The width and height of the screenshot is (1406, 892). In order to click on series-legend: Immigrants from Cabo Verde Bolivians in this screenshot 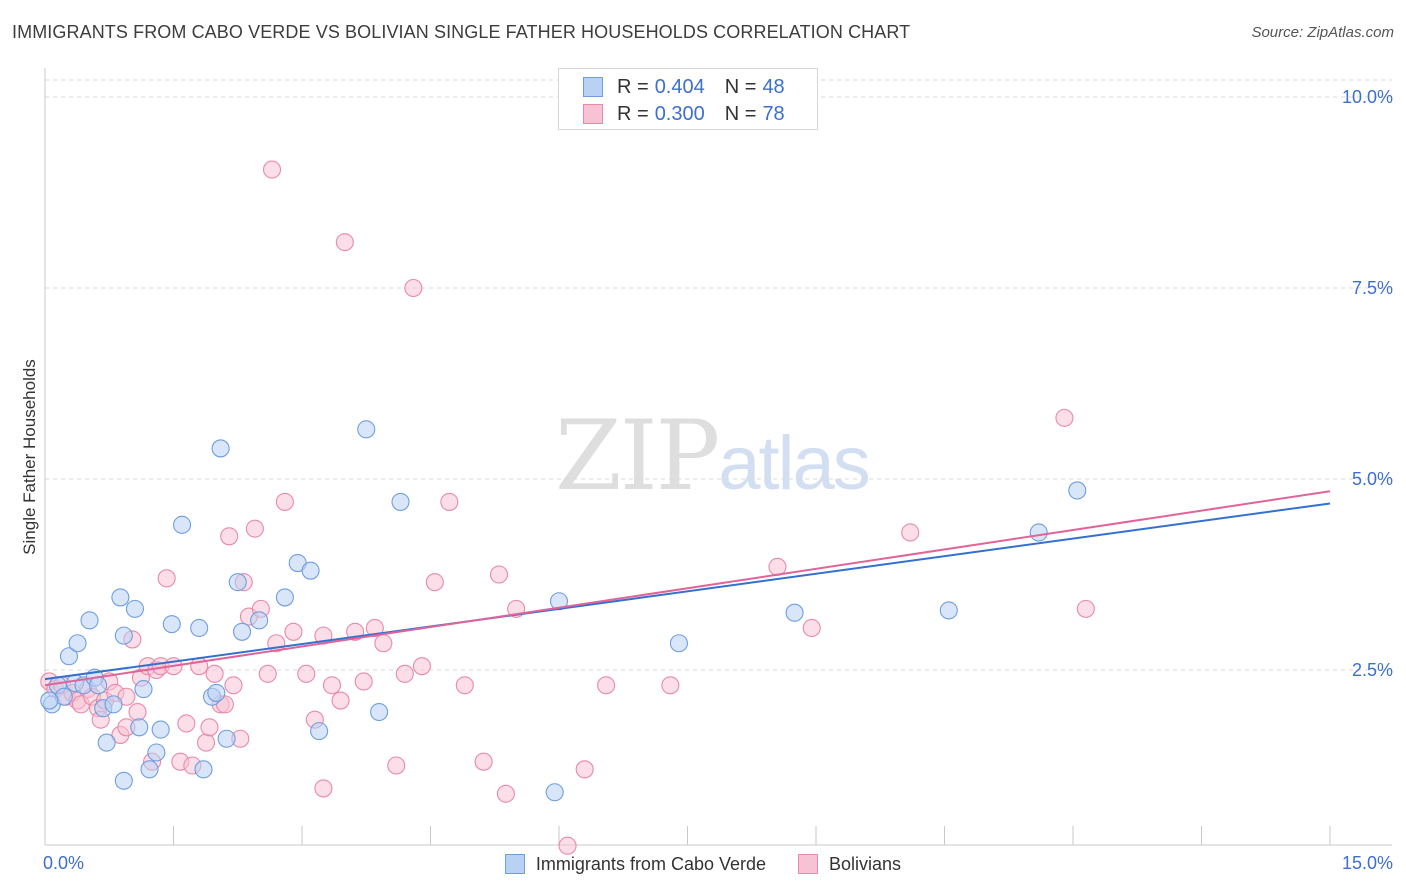, I will do `click(703, 864)`.